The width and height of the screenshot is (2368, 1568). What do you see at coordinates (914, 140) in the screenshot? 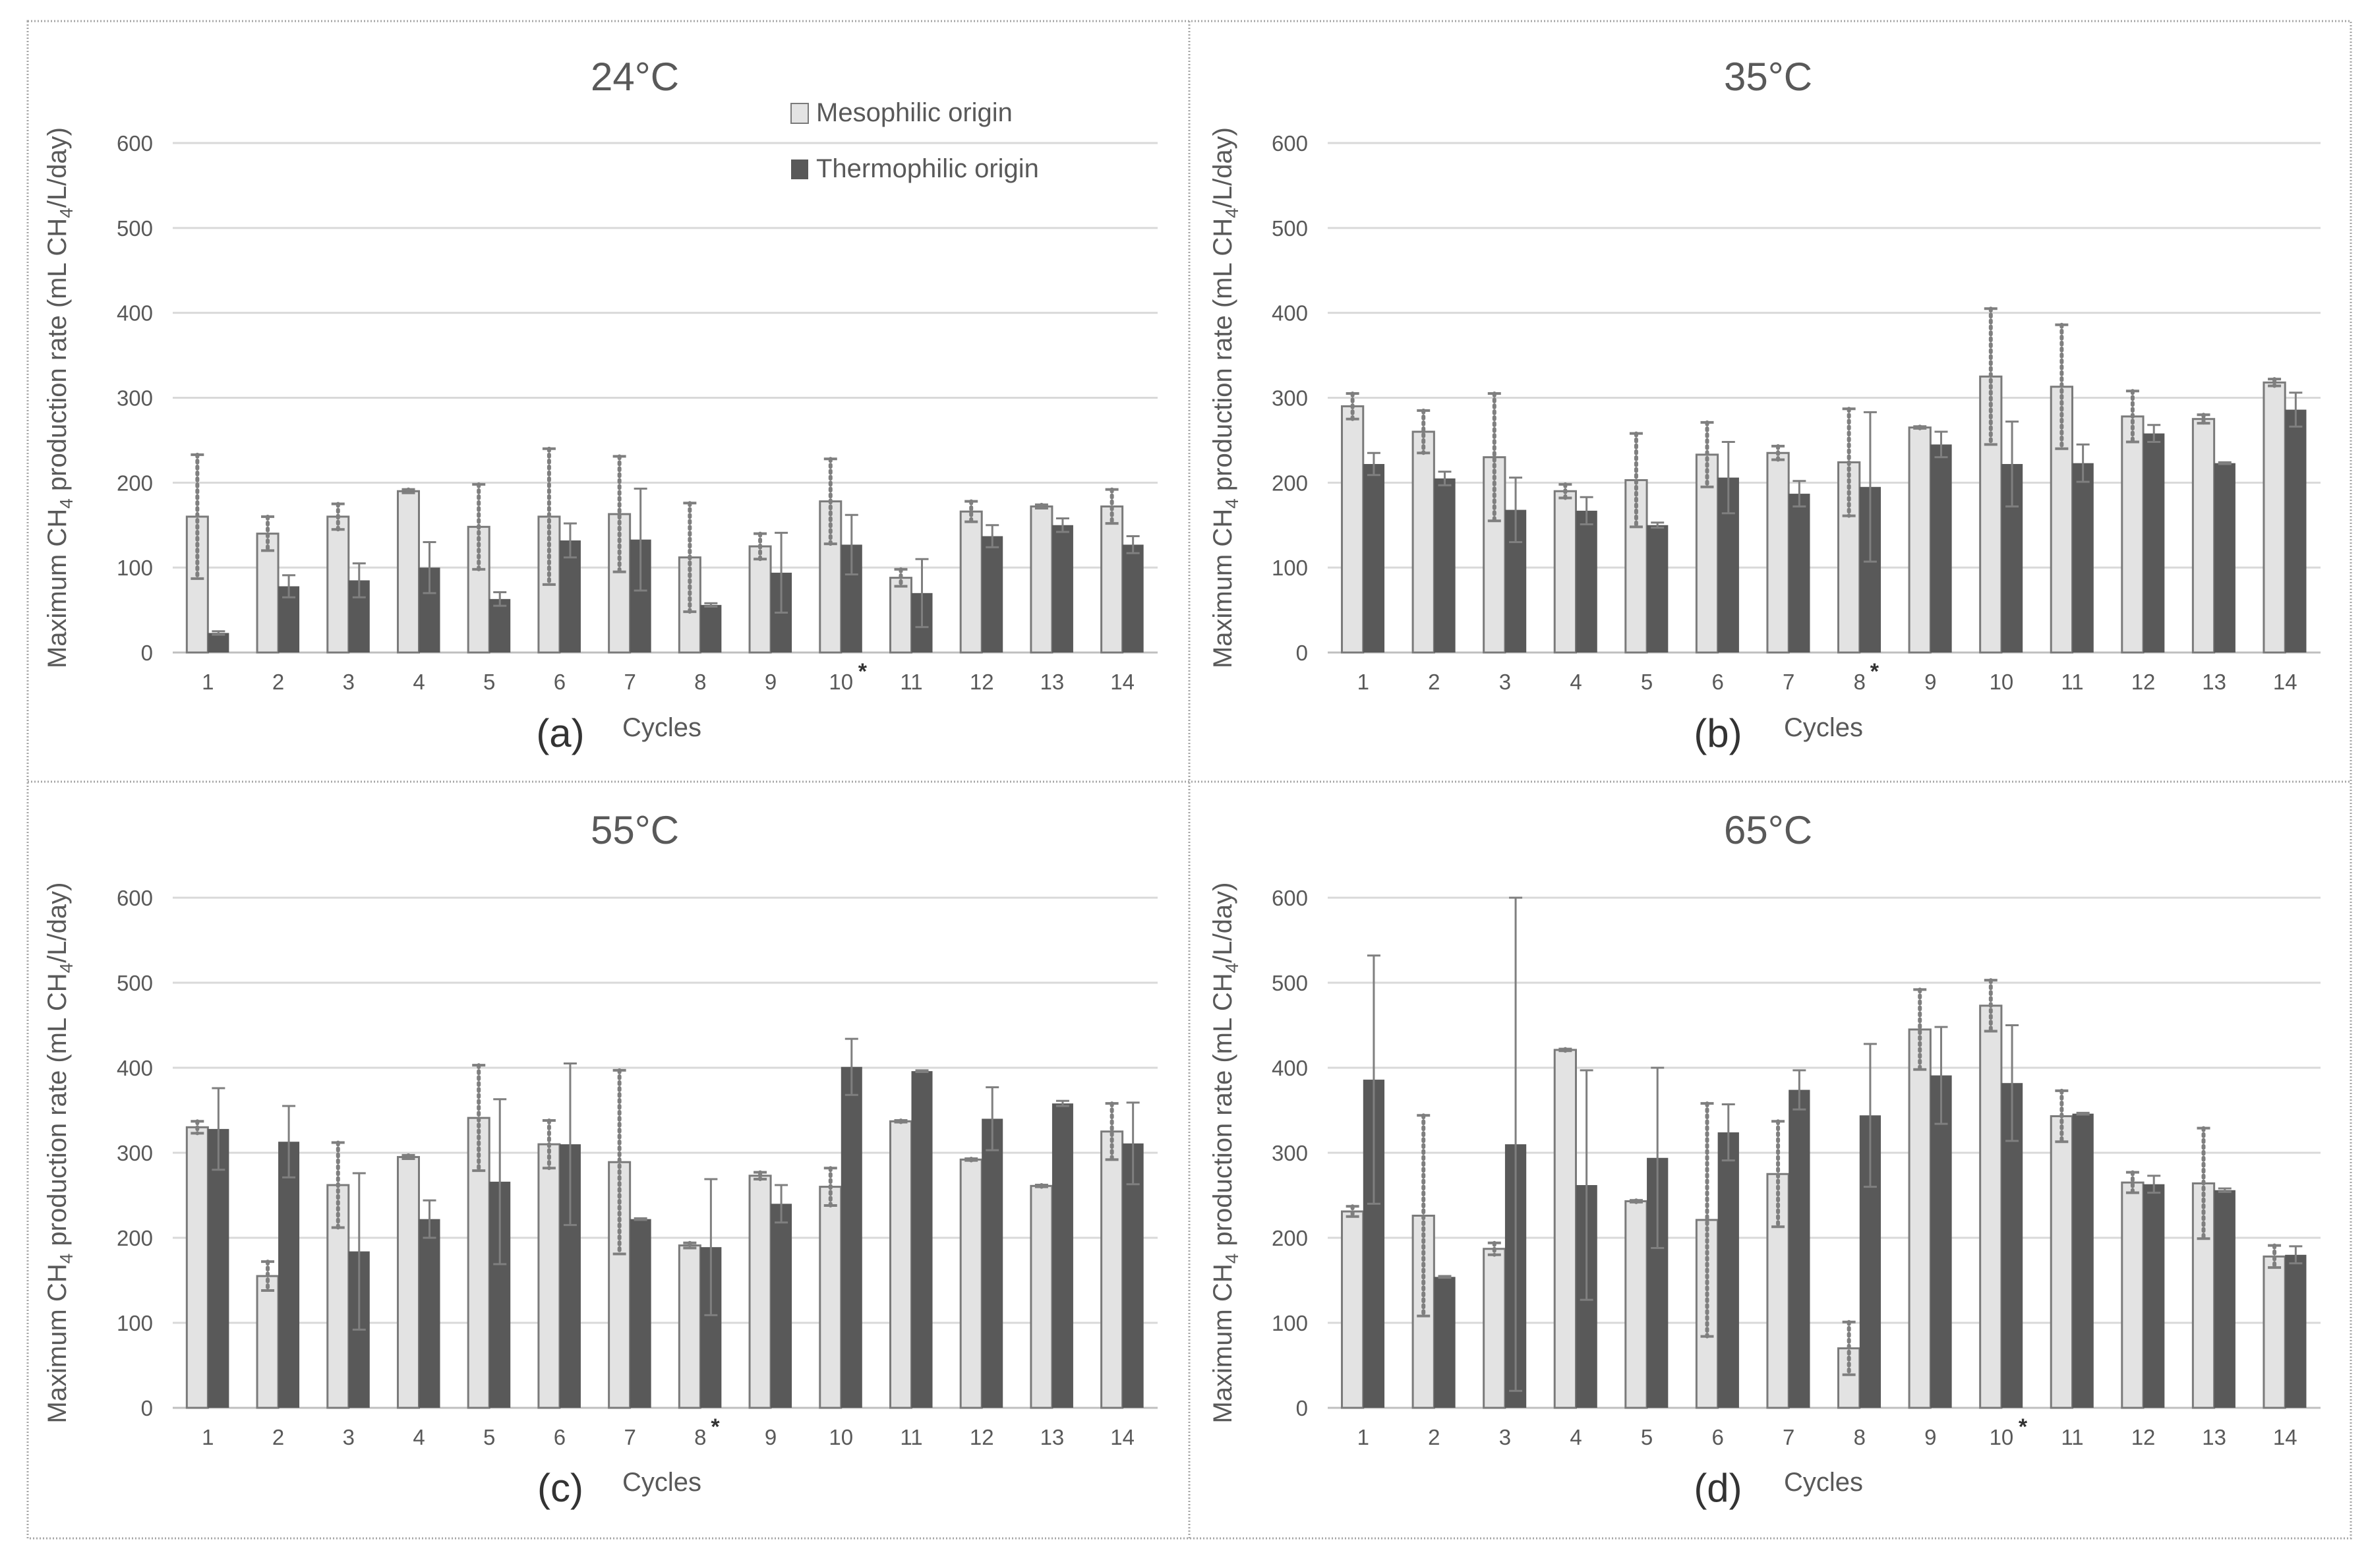
I see `legend: Mesophilic origin Thermophilic origin` at bounding box center [914, 140].